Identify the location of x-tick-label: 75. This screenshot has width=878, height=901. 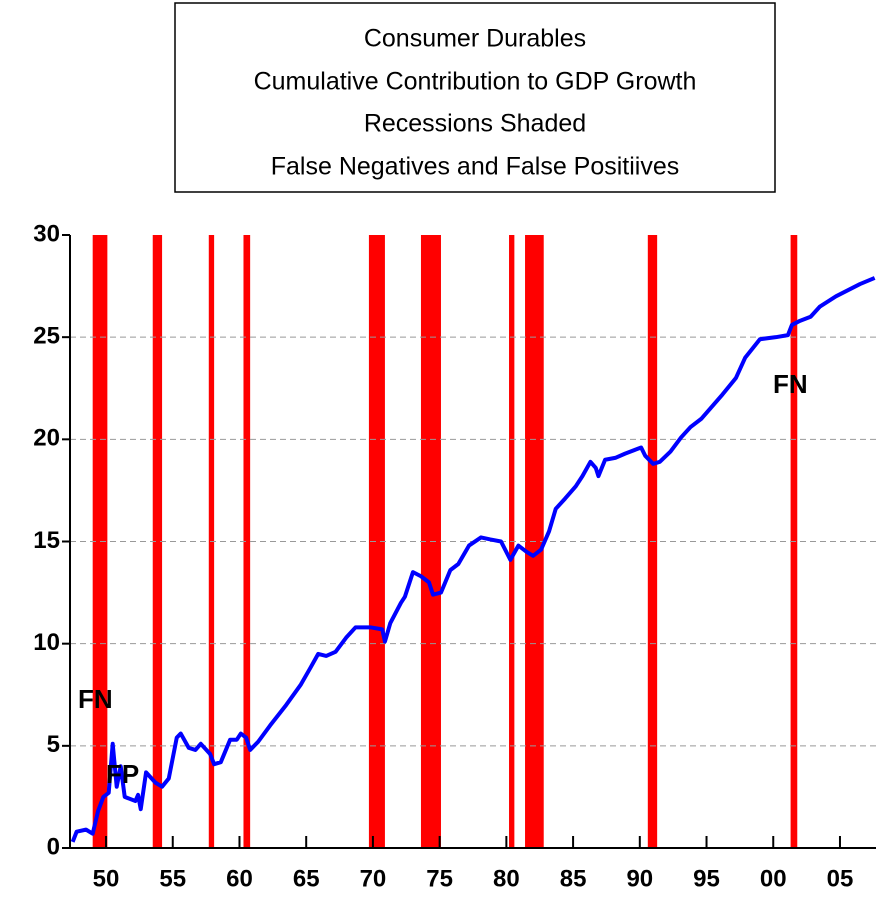
(439, 878).